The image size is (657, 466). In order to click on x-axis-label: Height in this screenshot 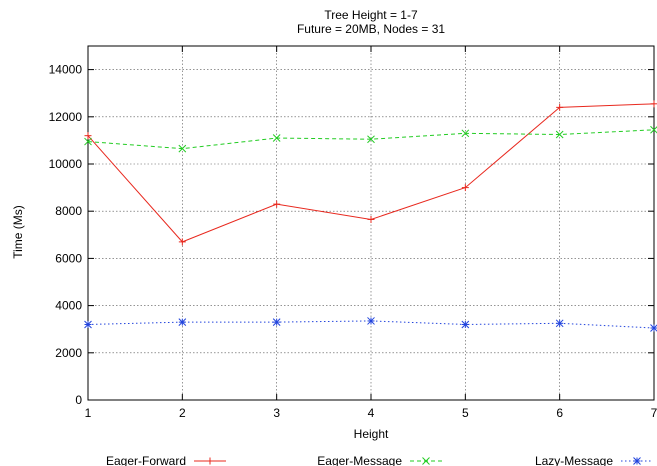, I will do `click(371, 434)`.